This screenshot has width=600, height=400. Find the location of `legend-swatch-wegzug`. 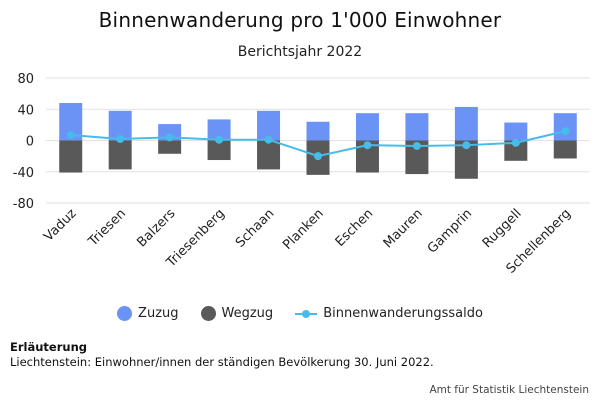

legend-swatch-wegzug is located at coordinates (208, 313).